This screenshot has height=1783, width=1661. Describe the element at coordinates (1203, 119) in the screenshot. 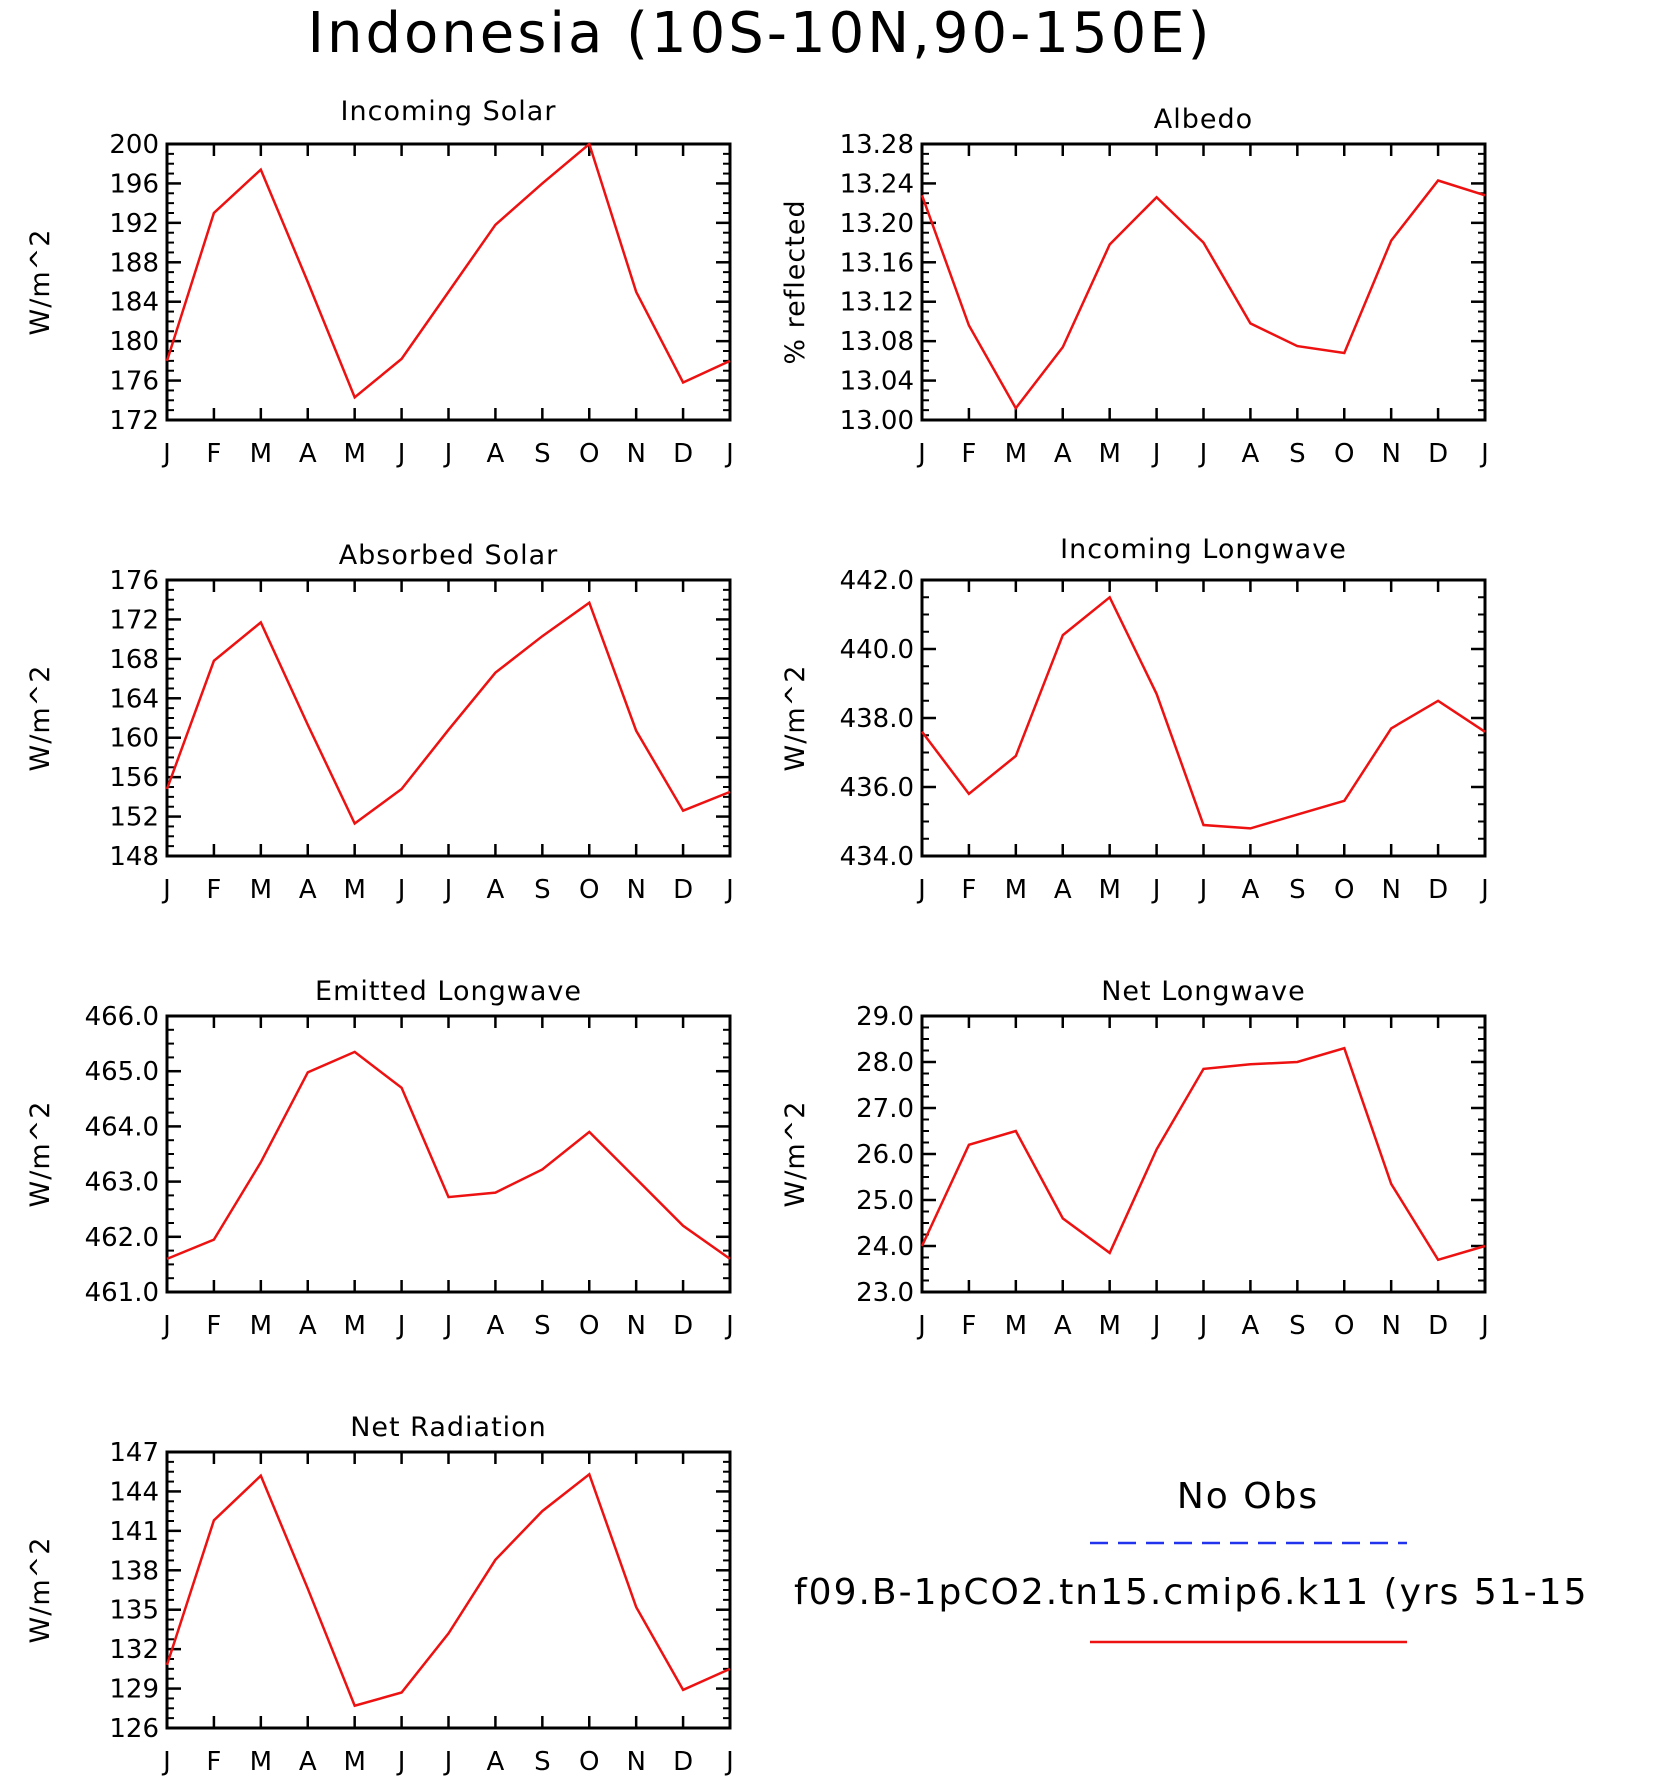

I see `panel-title: Albedo` at that location.